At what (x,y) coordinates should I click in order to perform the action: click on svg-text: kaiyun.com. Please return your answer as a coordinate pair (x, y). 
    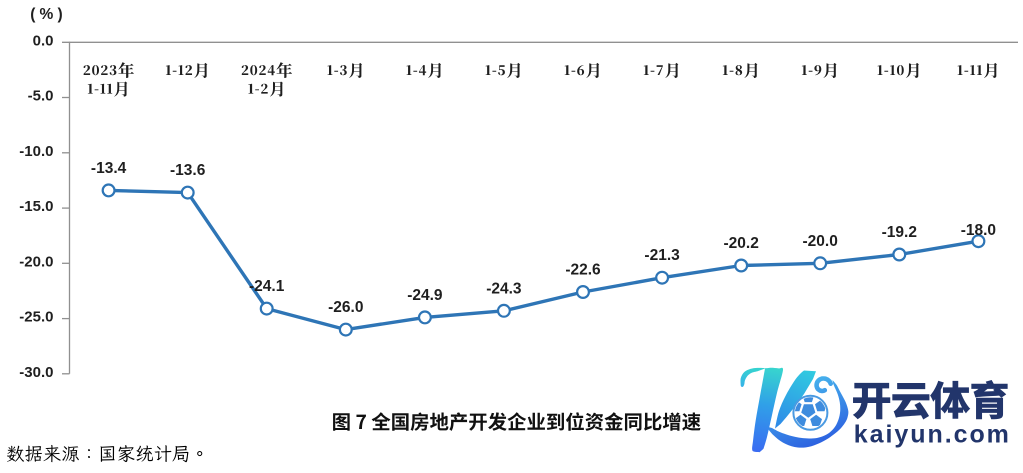
    Looking at the image, I should click on (932, 435).